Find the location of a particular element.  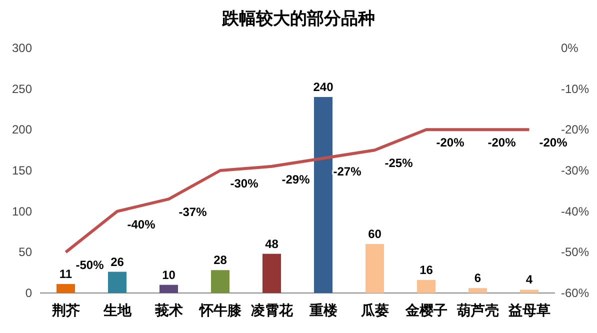

data-label: 28 is located at coordinates (221, 260).